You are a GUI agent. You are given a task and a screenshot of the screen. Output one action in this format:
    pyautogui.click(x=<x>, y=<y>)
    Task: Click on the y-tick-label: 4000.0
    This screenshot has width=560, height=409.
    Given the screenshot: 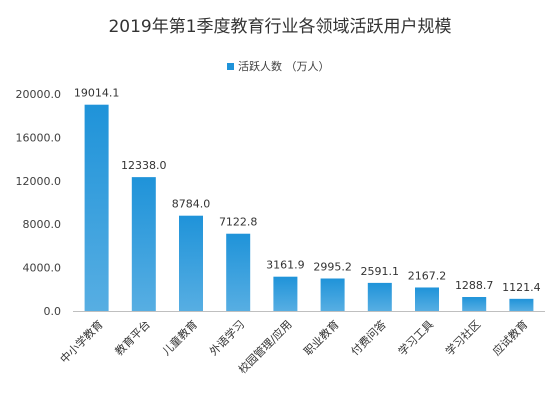 What is the action you would take?
    pyautogui.click(x=42, y=268)
    